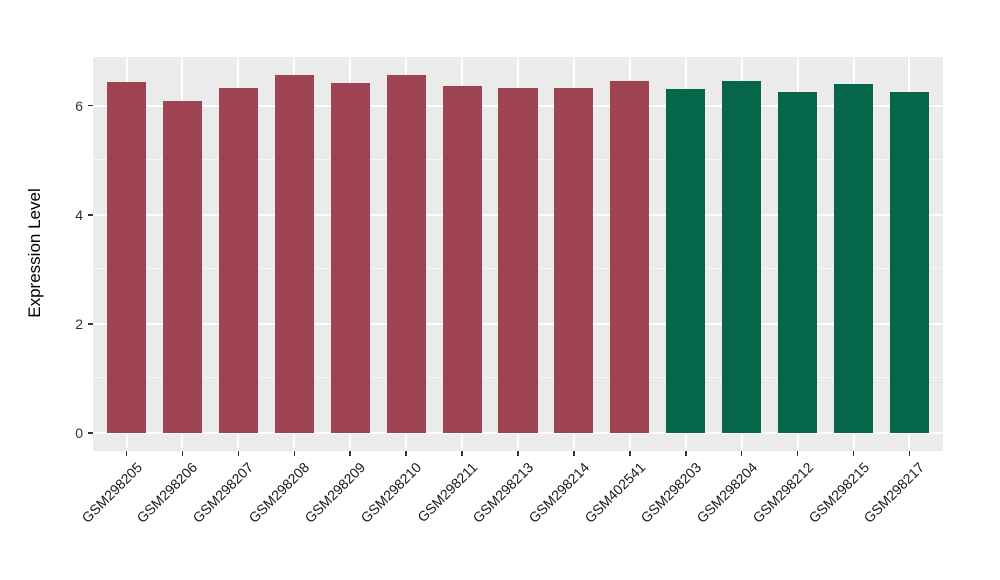 The width and height of the screenshot is (1000, 580). I want to click on x-tick-mark-GSM298206, so click(182, 453).